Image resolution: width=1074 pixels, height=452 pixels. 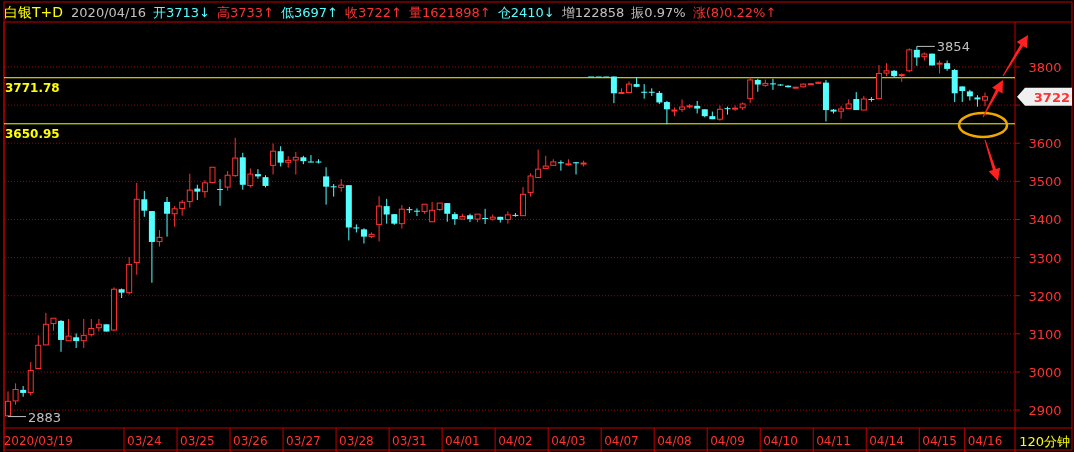 I want to click on ref-line-label: 3771.78, so click(x=32, y=87).